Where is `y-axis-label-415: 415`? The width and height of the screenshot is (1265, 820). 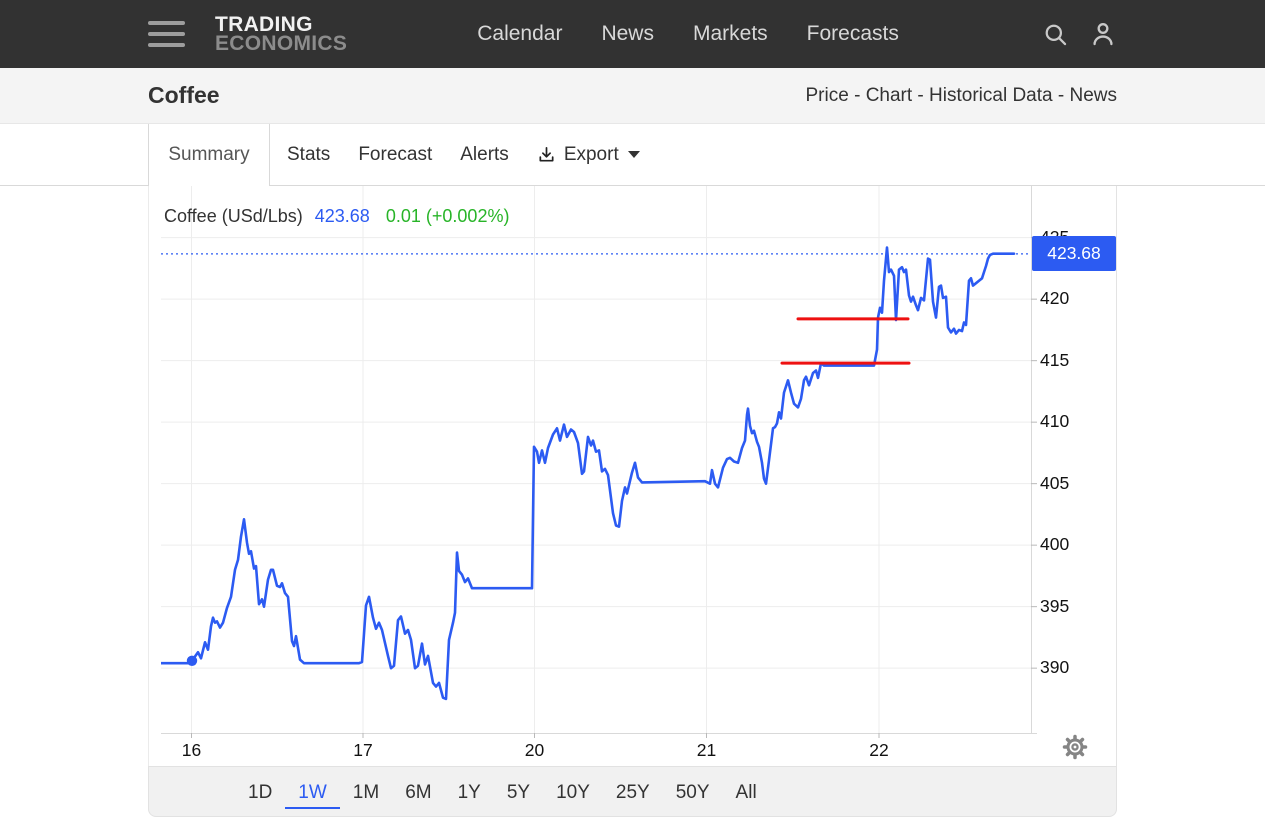 y-axis-label-415: 415 is located at coordinates (1055, 359).